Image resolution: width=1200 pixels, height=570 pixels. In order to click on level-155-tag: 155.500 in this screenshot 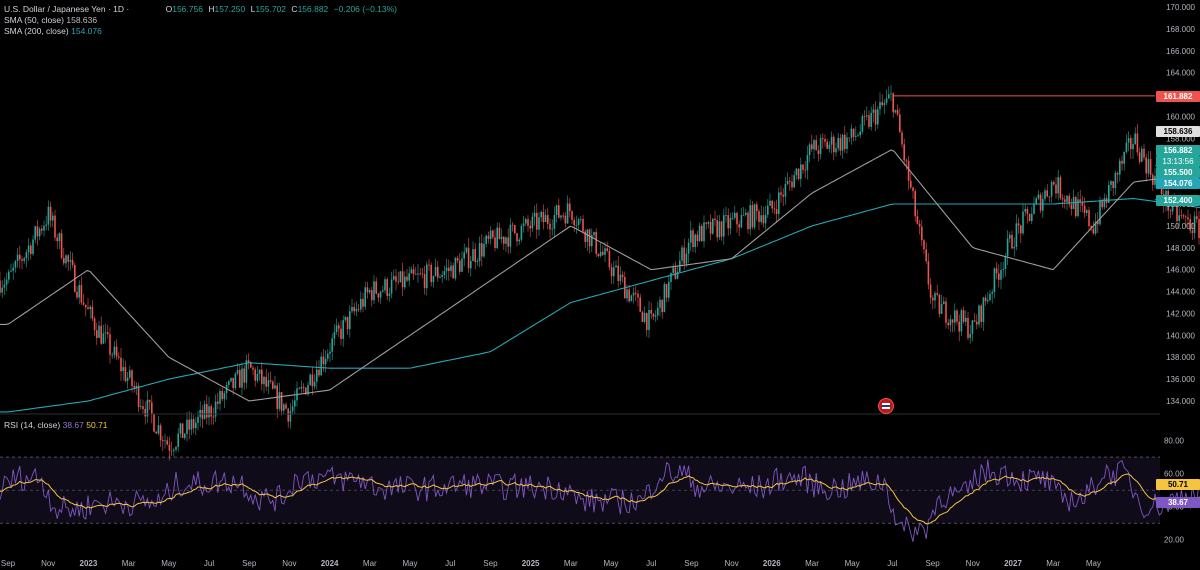, I will do `click(1178, 172)`.